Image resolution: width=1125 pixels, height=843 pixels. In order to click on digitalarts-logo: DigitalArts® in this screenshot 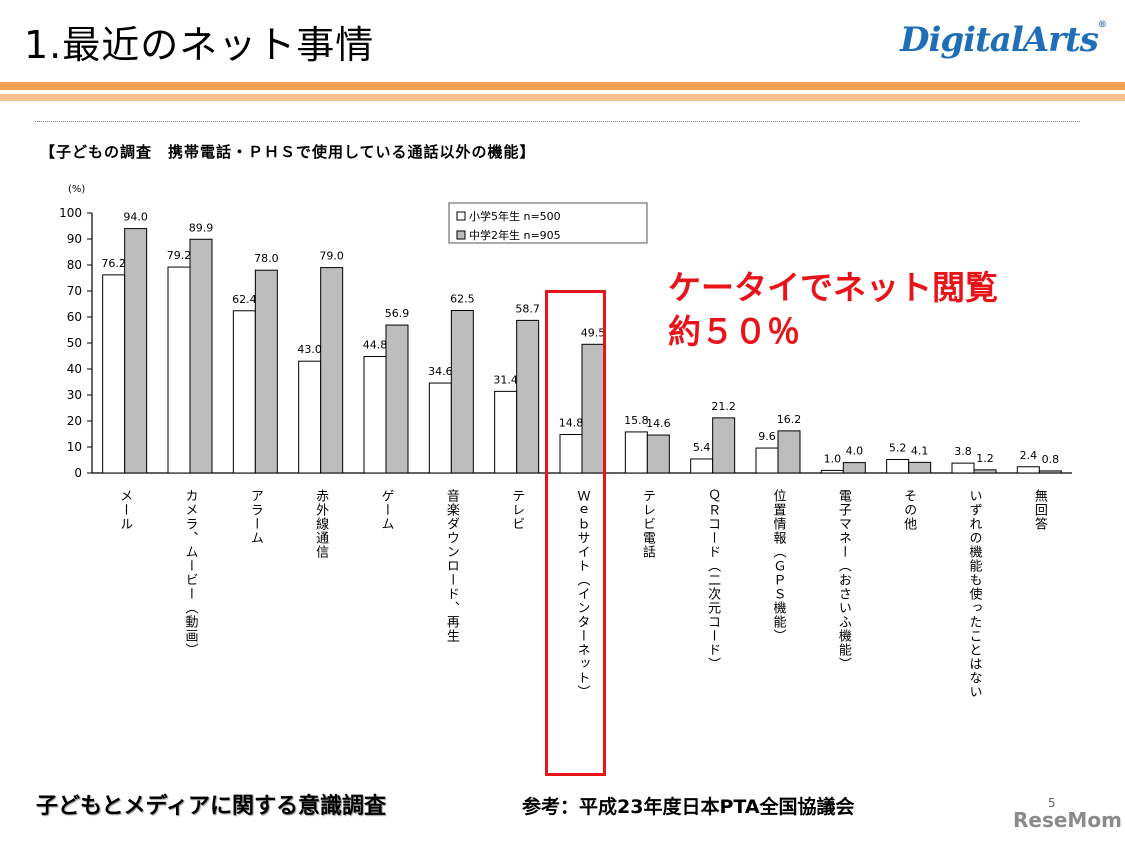, I will do `click(1003, 40)`.